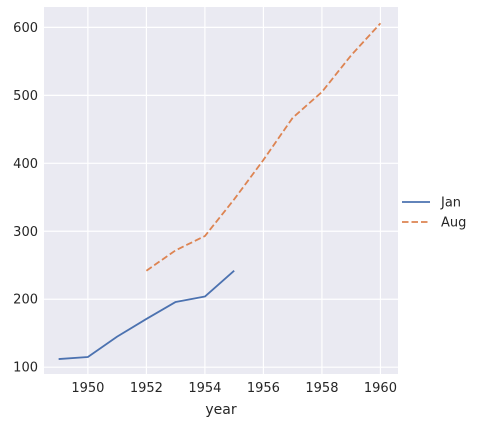 This screenshot has height=425, width=477. What do you see at coordinates (25, 368) in the screenshot?
I see `y-tick-label: 100` at bounding box center [25, 368].